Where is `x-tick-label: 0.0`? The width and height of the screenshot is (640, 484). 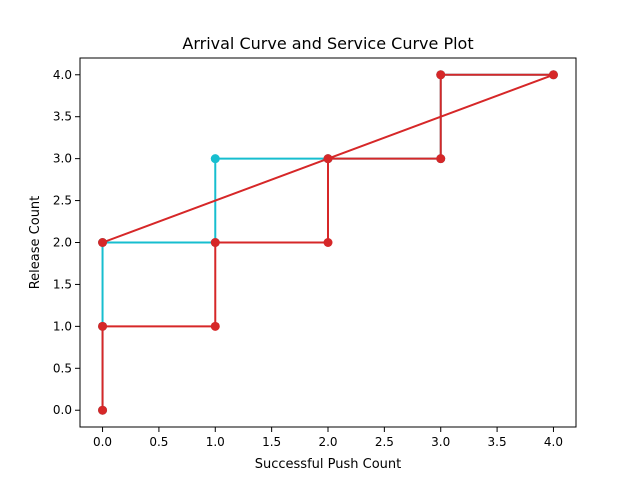
x-tick-label: 0.0 is located at coordinates (102, 442).